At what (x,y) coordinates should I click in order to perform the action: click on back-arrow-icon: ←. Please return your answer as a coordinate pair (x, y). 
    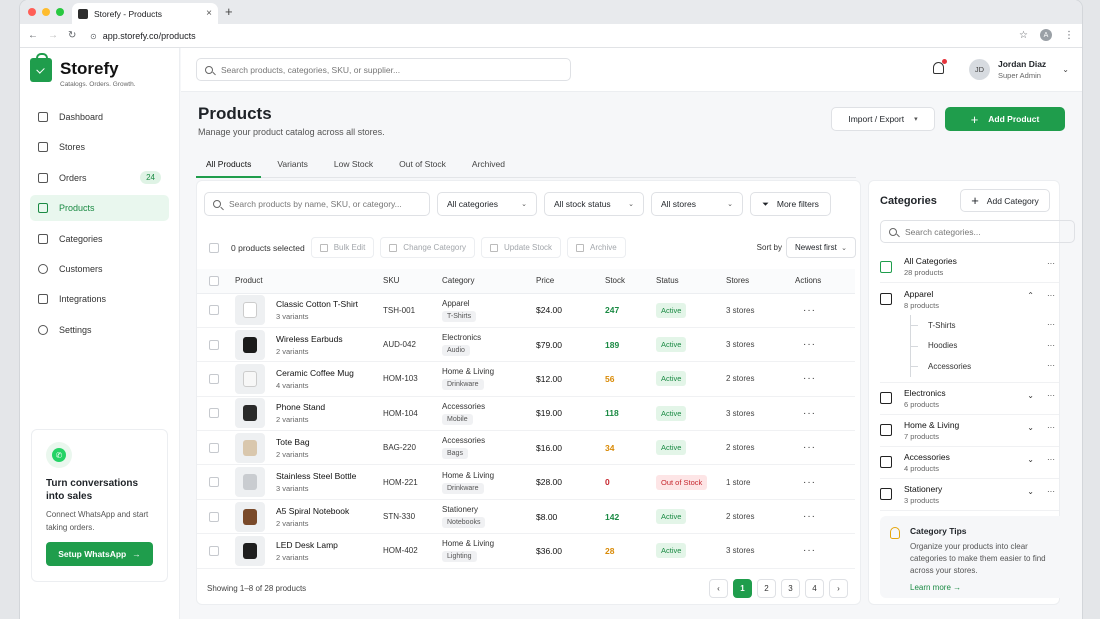
    Looking at the image, I should click on (33, 35).